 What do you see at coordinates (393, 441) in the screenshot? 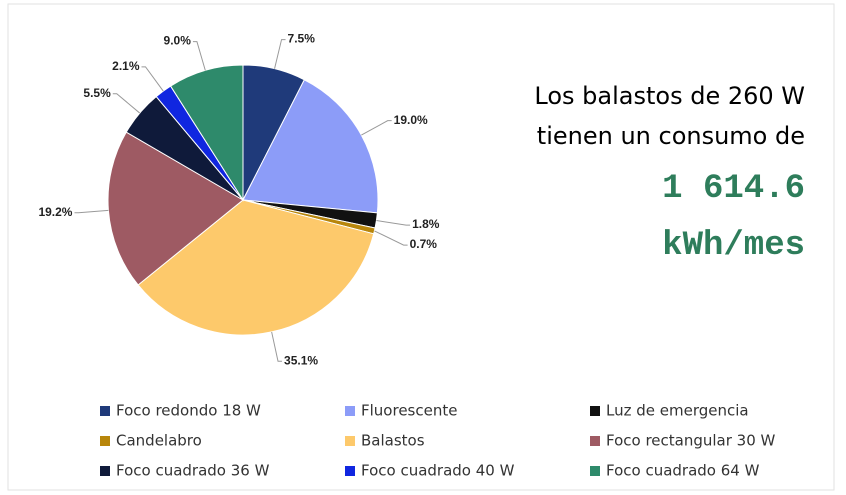
I see `legend-label: Balastos` at bounding box center [393, 441].